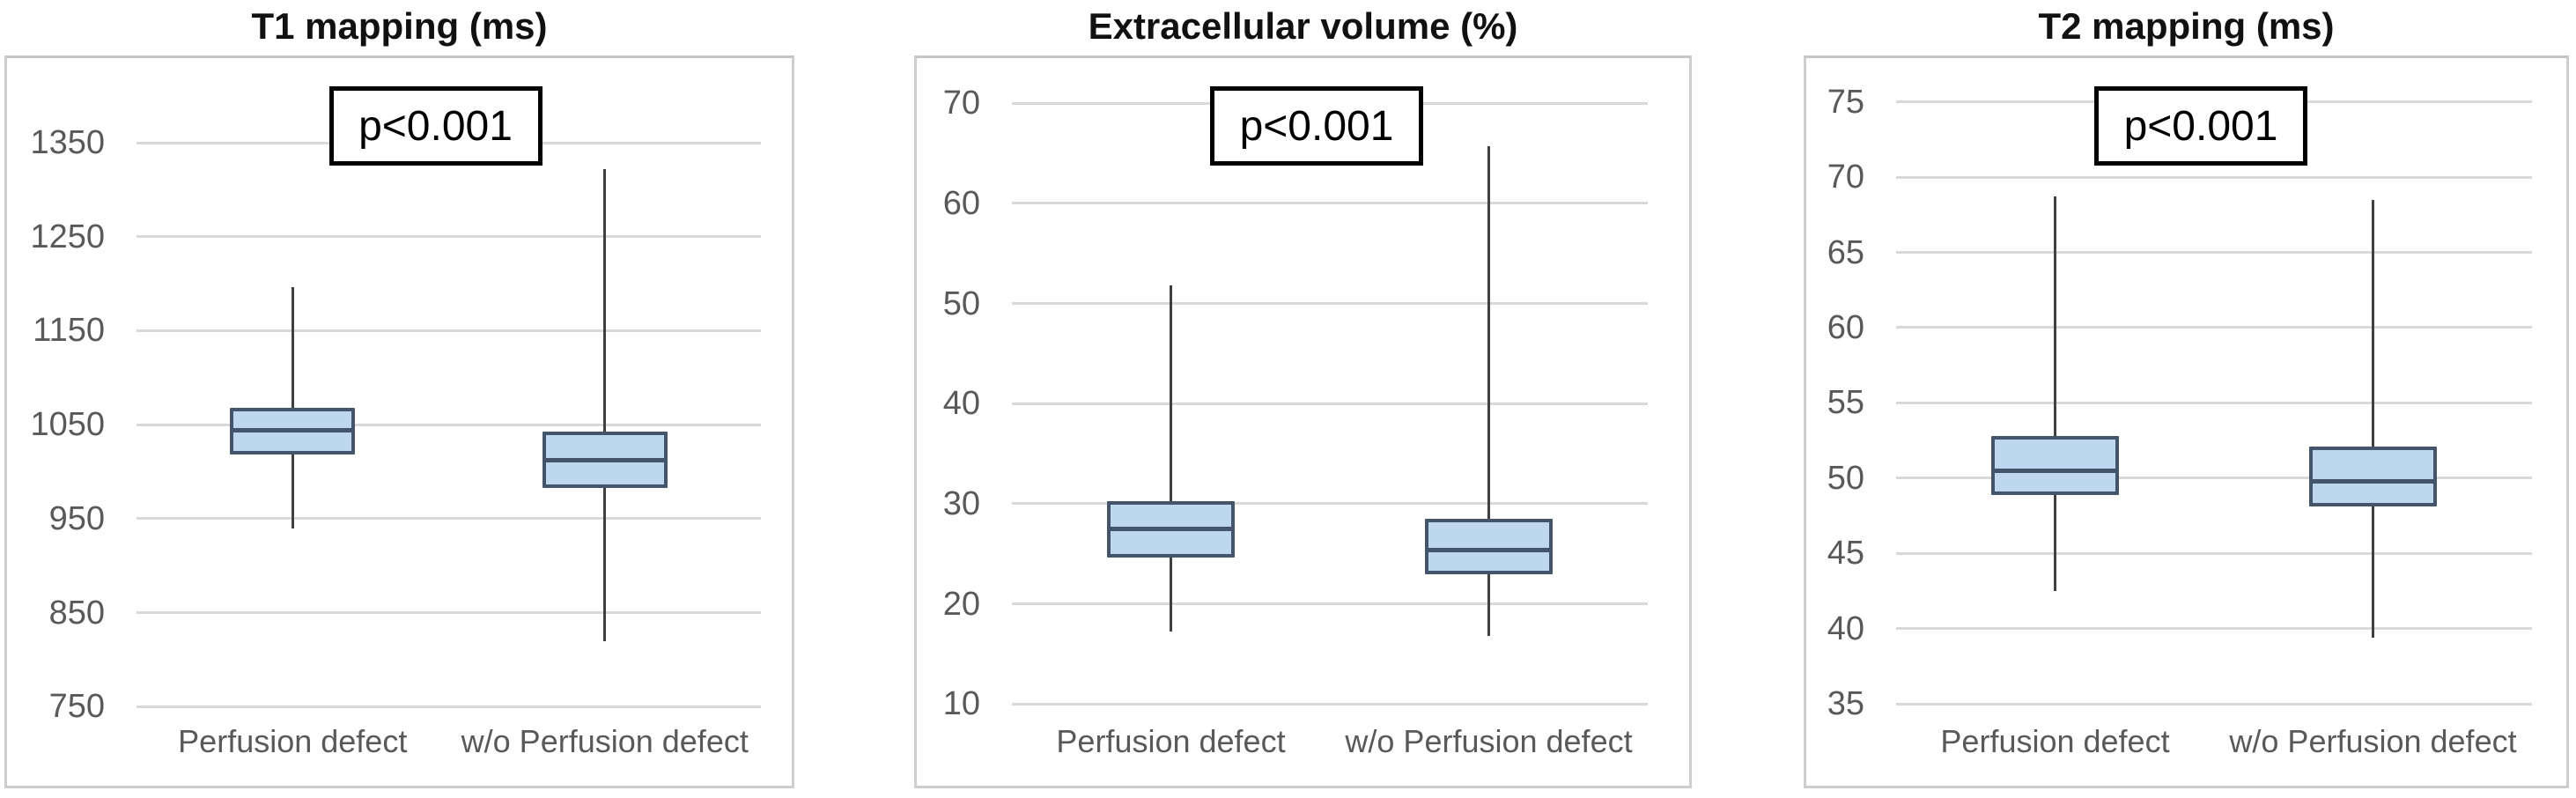 This screenshot has height=798, width=2576. What do you see at coordinates (67, 143) in the screenshot?
I see `y-axis-tick-label: 1350` at bounding box center [67, 143].